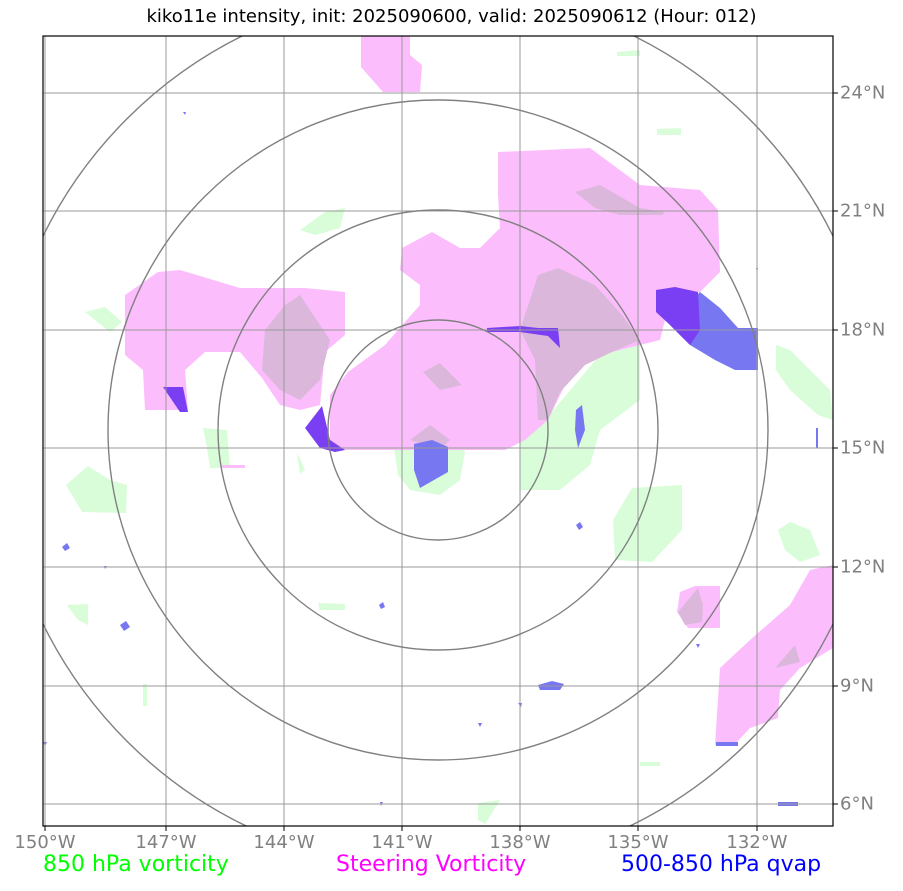 The width and height of the screenshot is (903, 891). Describe the element at coordinates (863, 211) in the screenshot. I see `lat-label-21n: 21°N` at that location.